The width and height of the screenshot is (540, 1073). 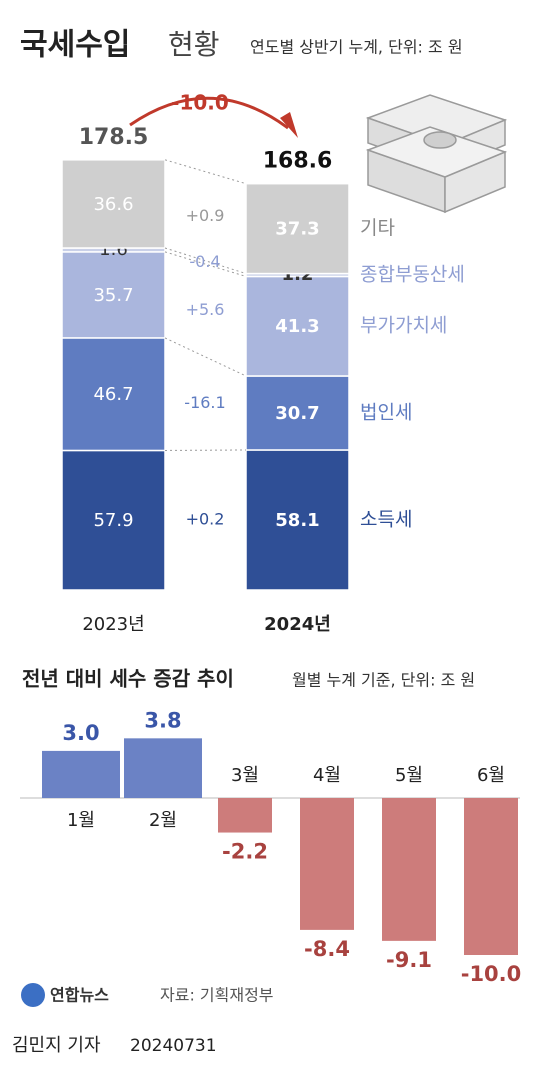 I want to click on value-label: 30.7, so click(x=297, y=413).